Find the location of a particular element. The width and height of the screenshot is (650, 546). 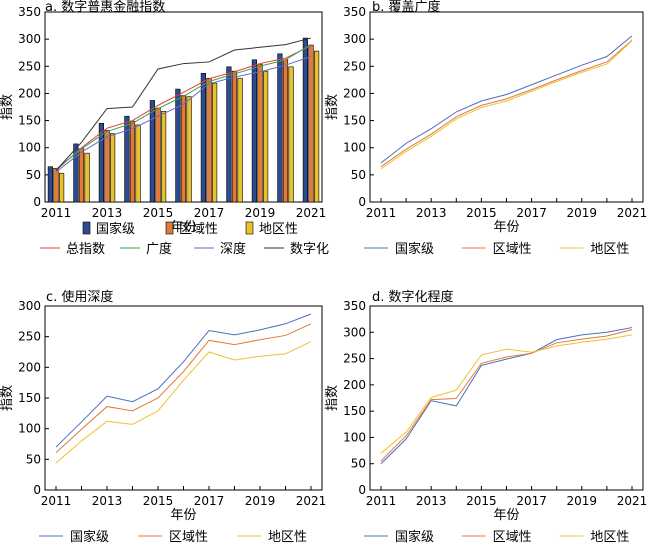

line-地区性 is located at coordinates (506, 394).